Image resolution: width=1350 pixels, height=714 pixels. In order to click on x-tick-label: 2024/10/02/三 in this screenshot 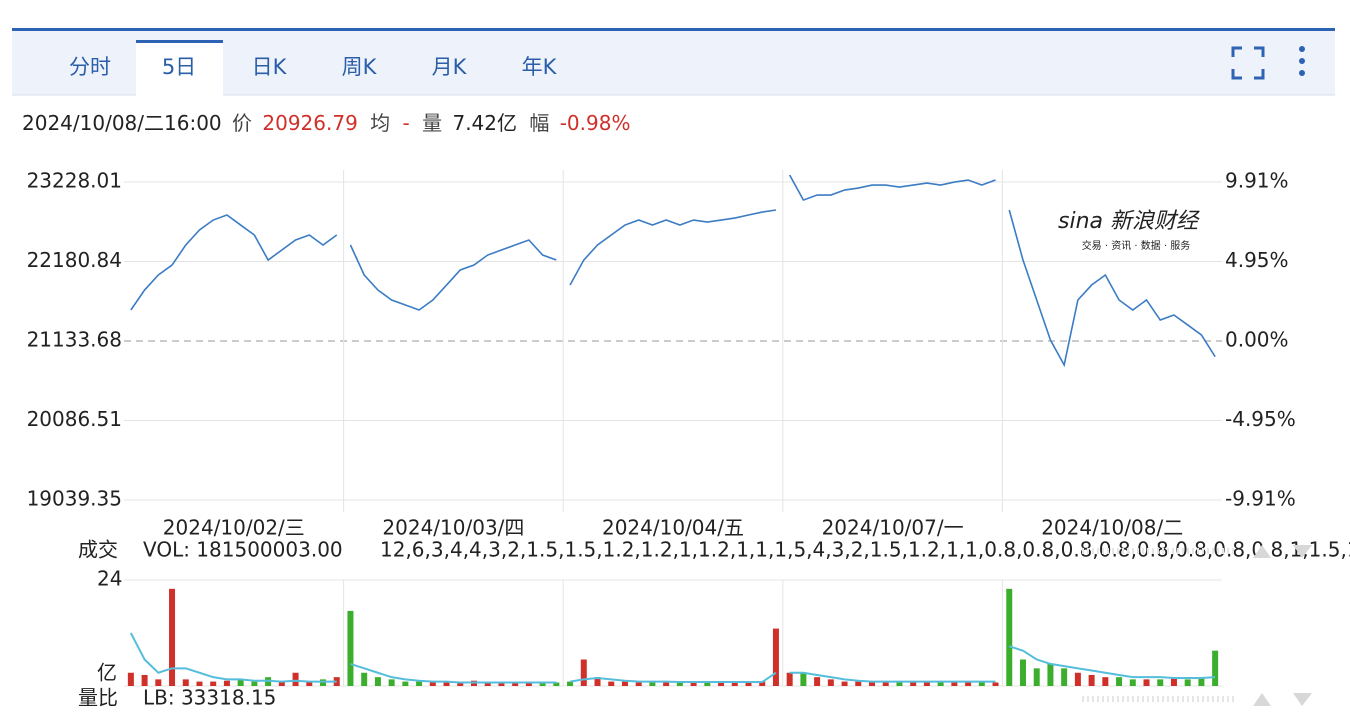, I will do `click(234, 528)`.